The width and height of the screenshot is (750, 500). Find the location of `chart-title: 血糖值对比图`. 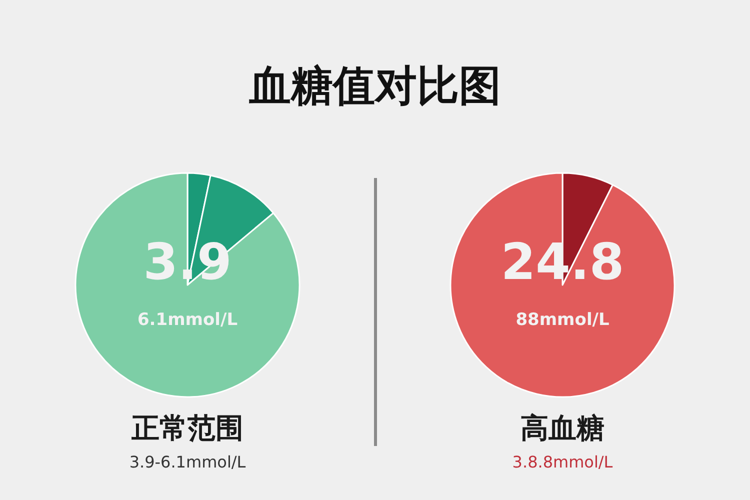

chart-title: 血糖值对比图 is located at coordinates (375, 86).